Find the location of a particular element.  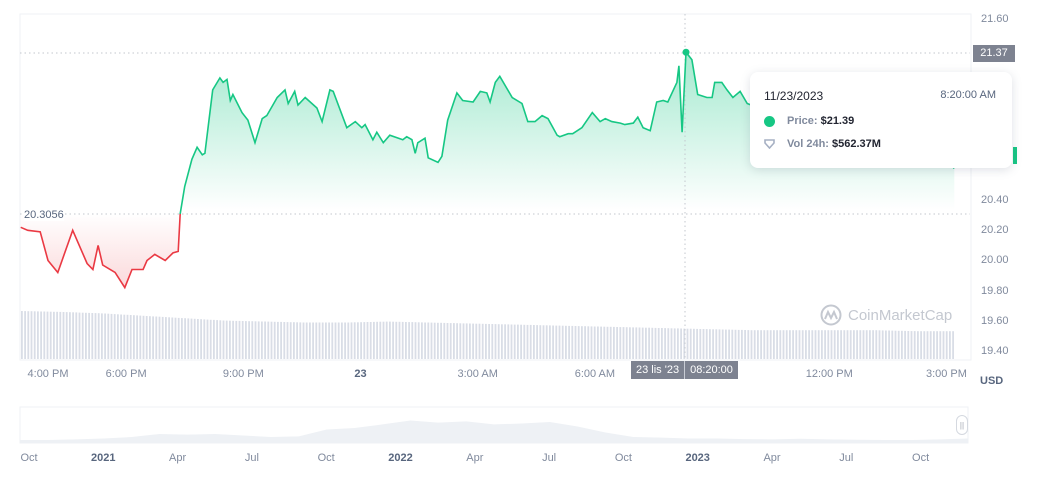

x-tick-label: 6:00 PM is located at coordinates (126, 374).